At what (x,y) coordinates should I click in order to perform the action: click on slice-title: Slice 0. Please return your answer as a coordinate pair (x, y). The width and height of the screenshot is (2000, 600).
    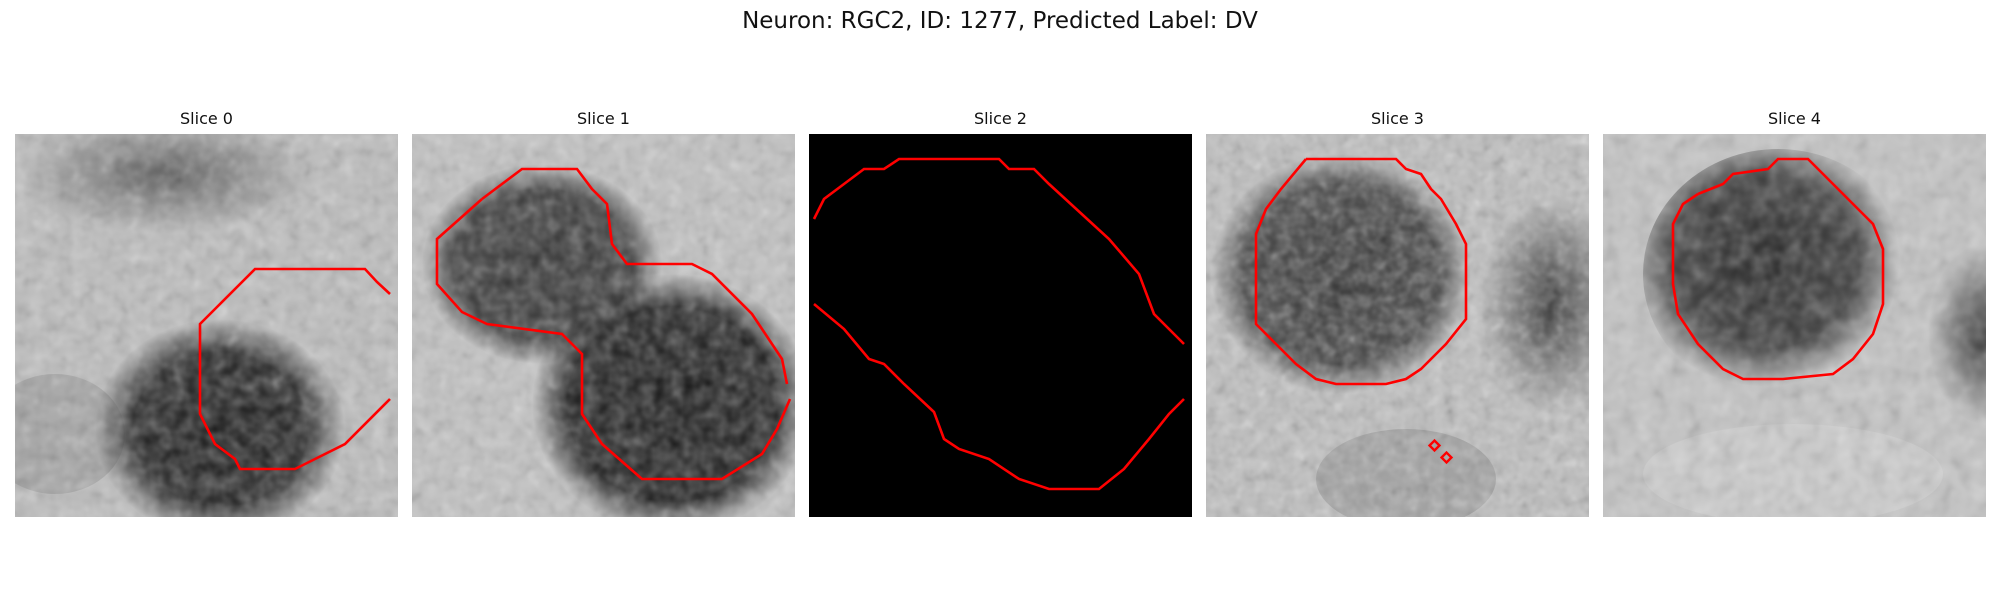
    Looking at the image, I should click on (206, 119).